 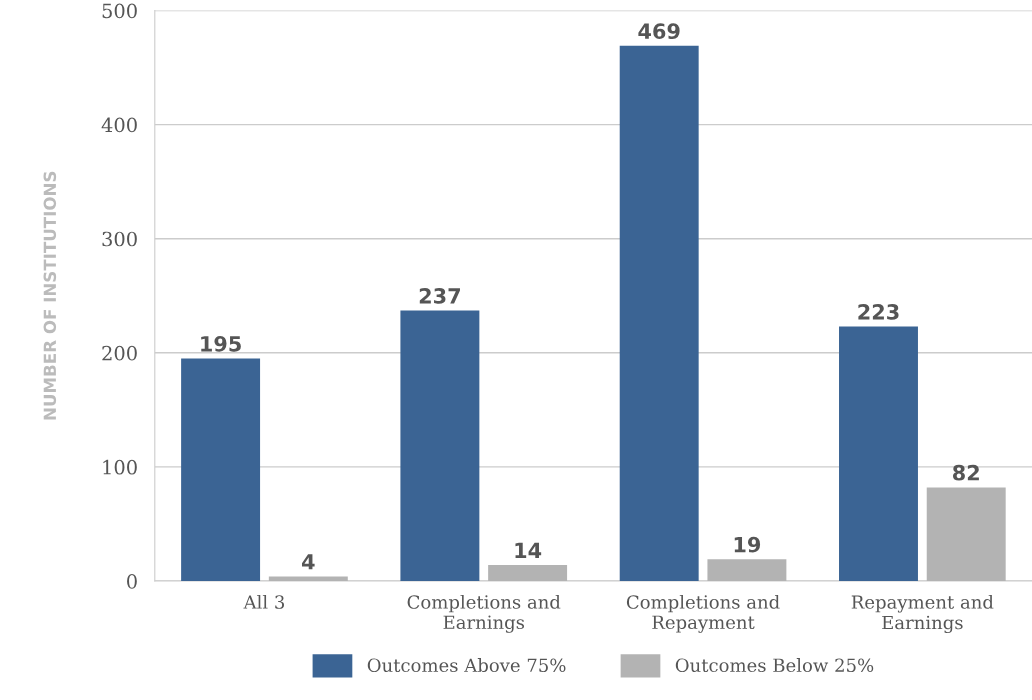 I want to click on x-tick-label: All 3, so click(x=264, y=601).